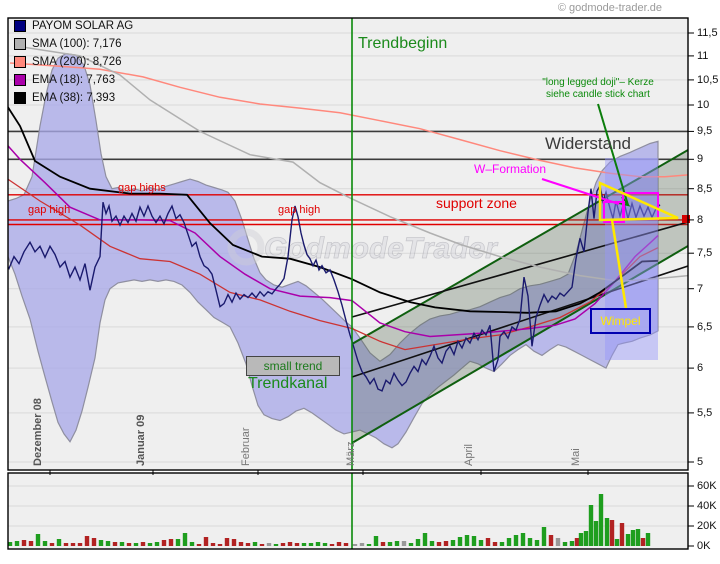 The width and height of the screenshot is (720, 564). Describe the element at coordinates (64, 80) in the screenshot. I see `legend-item-3: EMA (18): 7,763` at that location.